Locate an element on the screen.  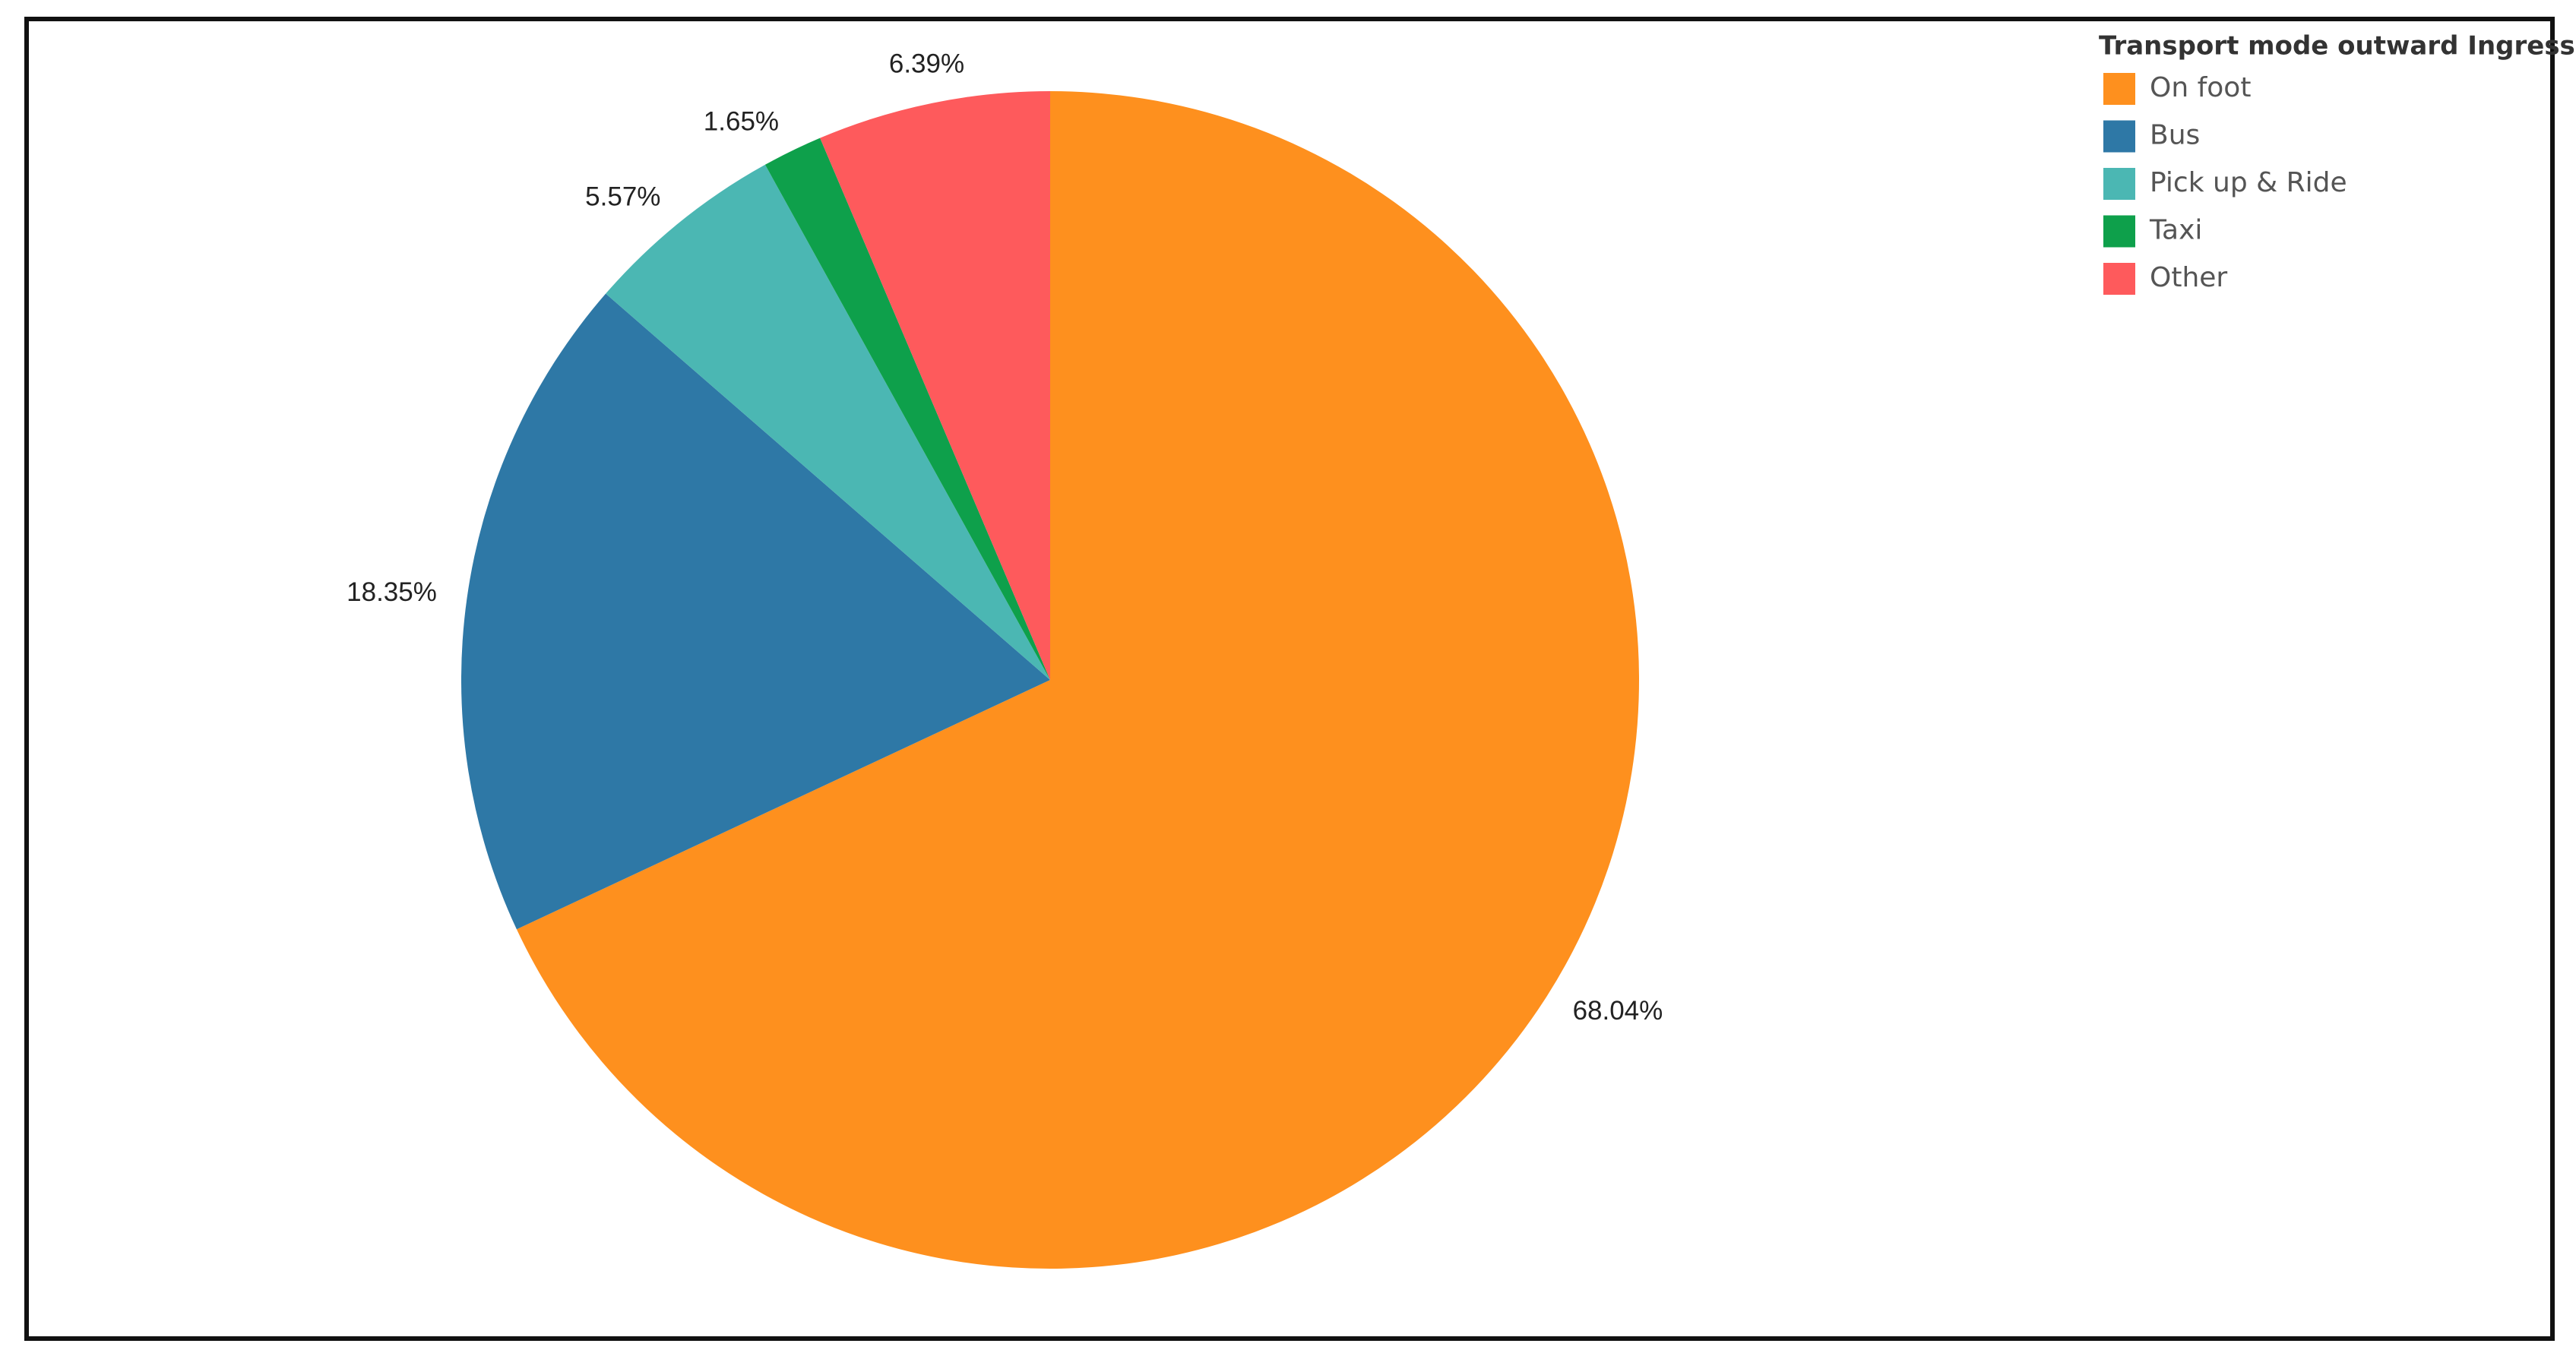
data-label: 5.57% is located at coordinates (622, 197).